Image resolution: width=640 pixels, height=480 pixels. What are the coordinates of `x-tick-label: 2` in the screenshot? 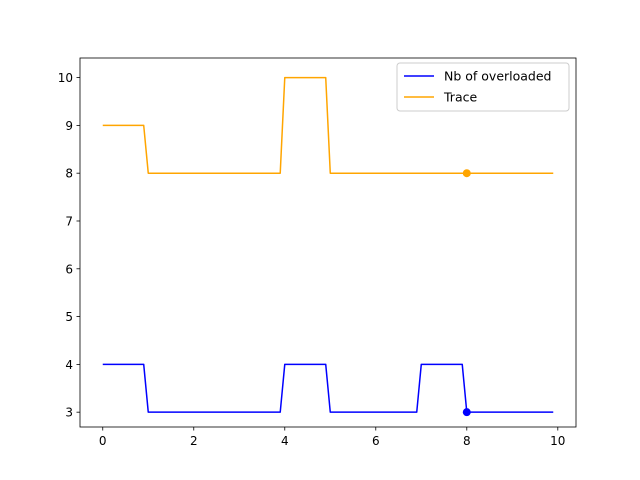 It's located at (194, 441).